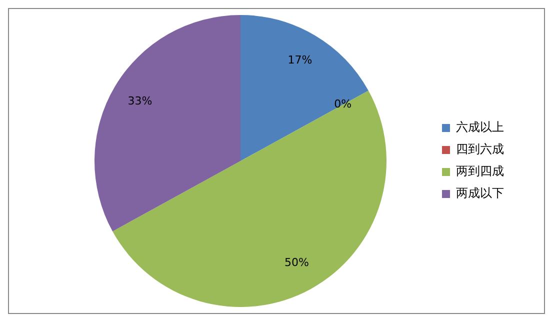 The width and height of the screenshot is (555, 324). Describe the element at coordinates (296, 263) in the screenshot. I see `data-label: 50%` at that location.